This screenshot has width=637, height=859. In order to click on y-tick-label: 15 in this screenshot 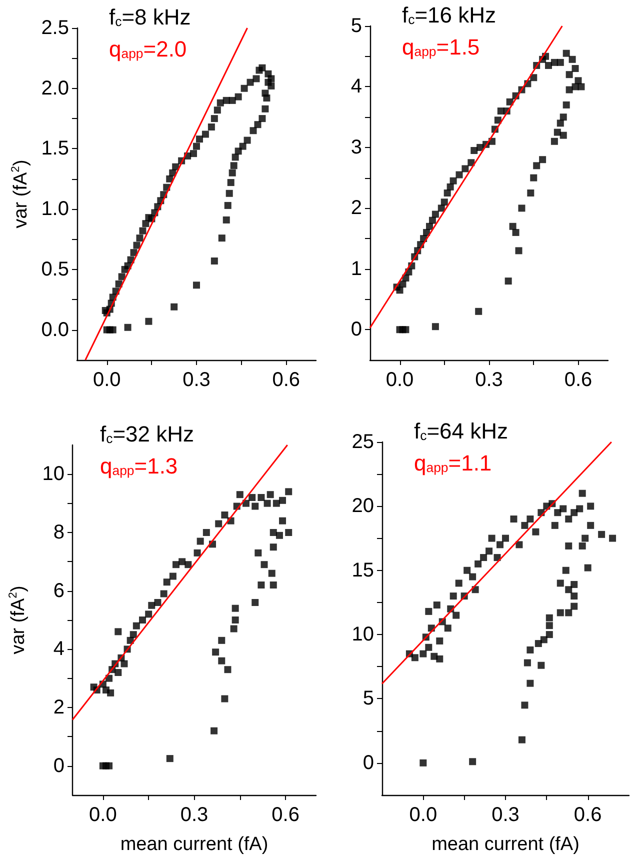, I will do `click(363, 570)`.